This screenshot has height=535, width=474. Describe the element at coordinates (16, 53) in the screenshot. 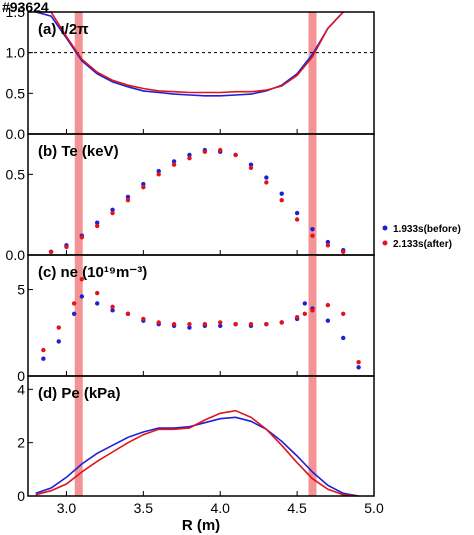

I see `y-tick-label: 1.0` at that location.